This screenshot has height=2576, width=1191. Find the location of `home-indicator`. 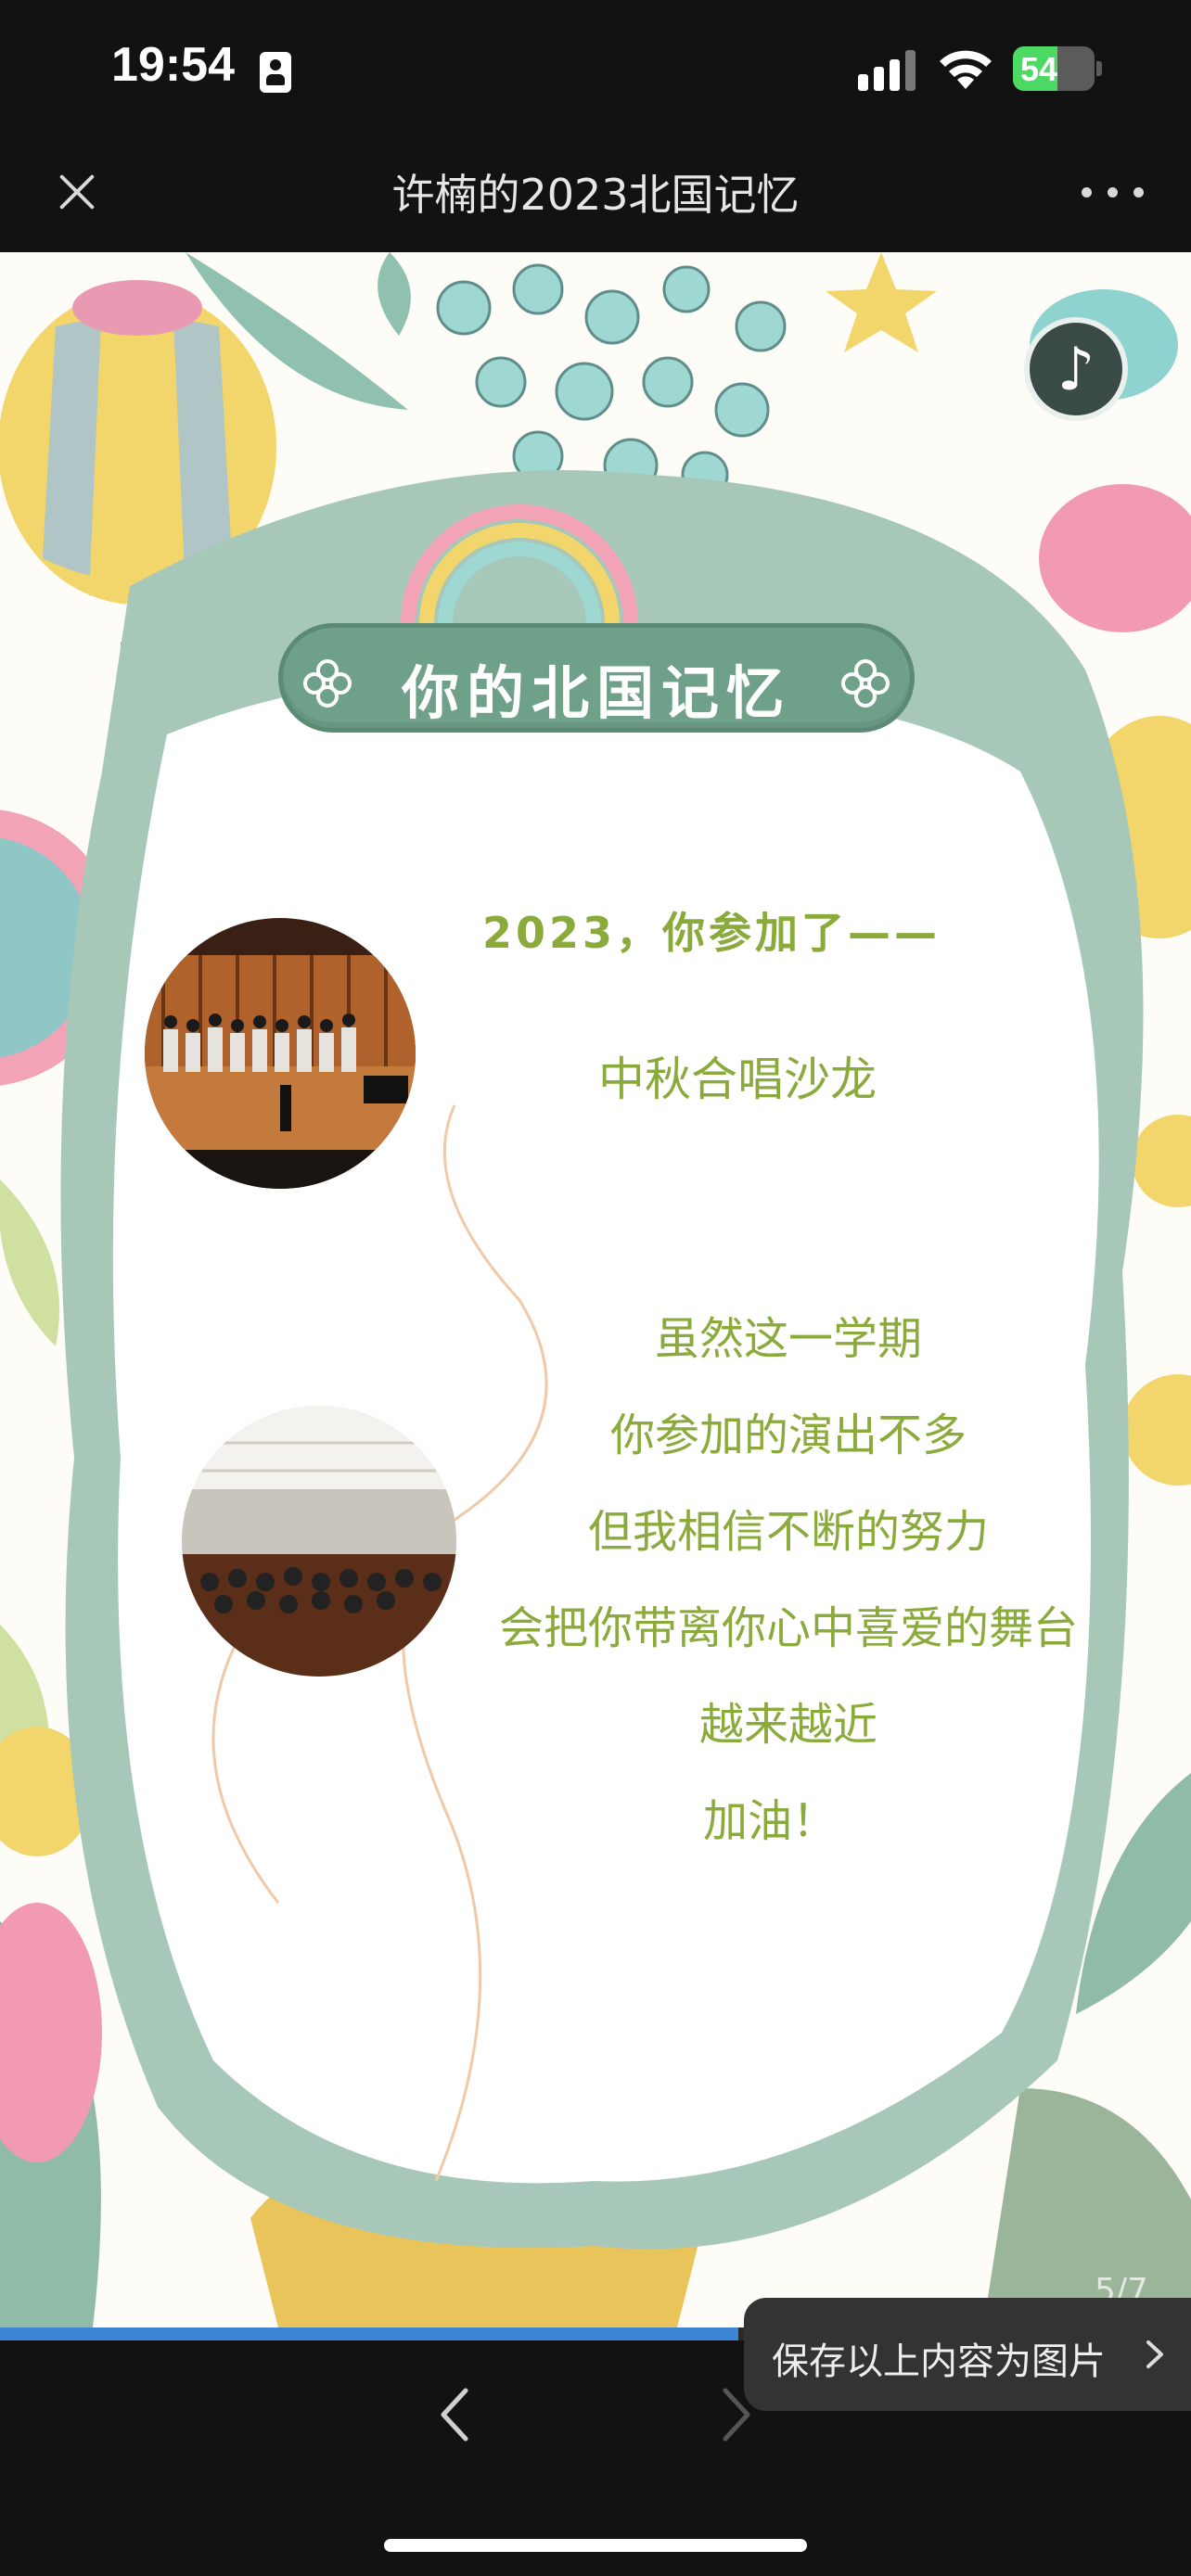

home-indicator is located at coordinates (595, 2545).